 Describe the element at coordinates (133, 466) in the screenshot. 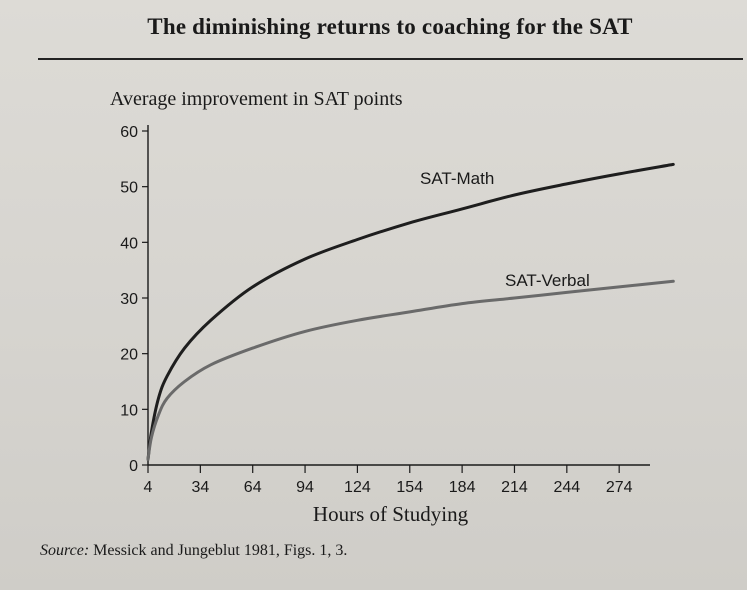

I see `y-tick-label: 0` at that location.